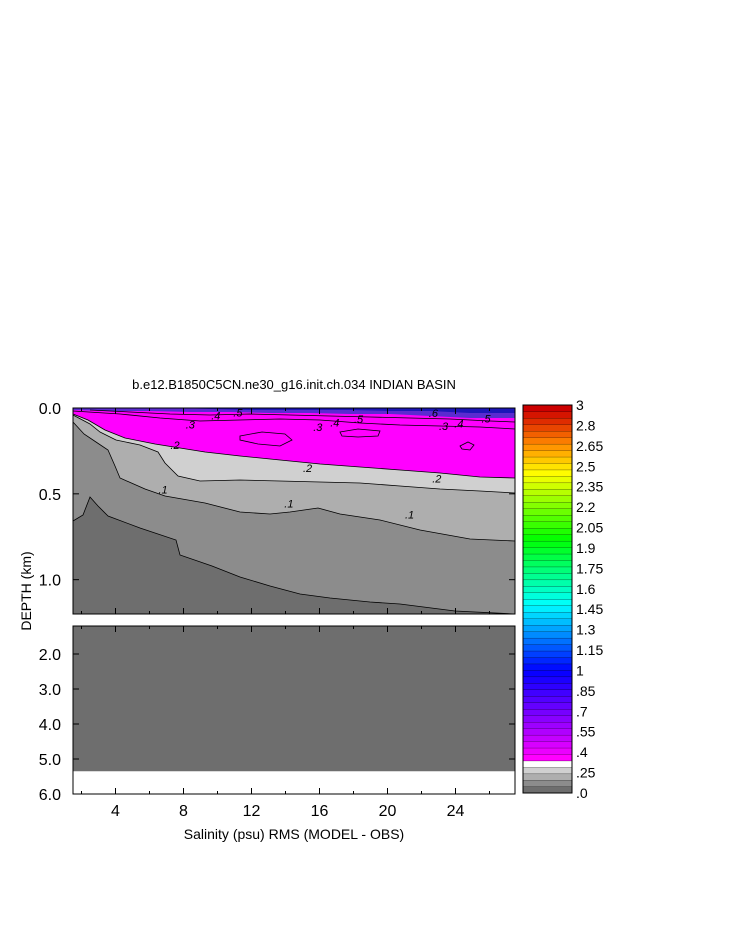 The image size is (733, 945). Describe the element at coordinates (589, 487) in the screenshot. I see `colorbar-label: 2.35` at that location.